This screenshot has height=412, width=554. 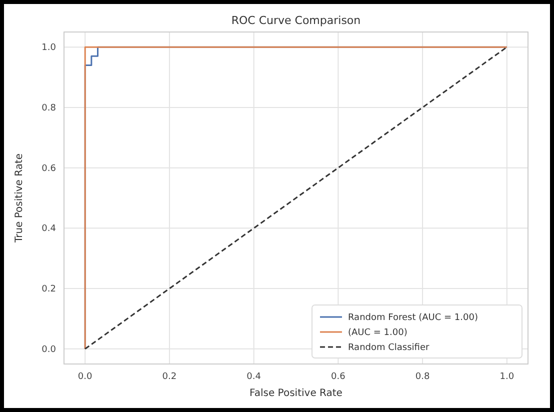 I want to click on y-axis-title: True Positive Rate, so click(x=19, y=198).